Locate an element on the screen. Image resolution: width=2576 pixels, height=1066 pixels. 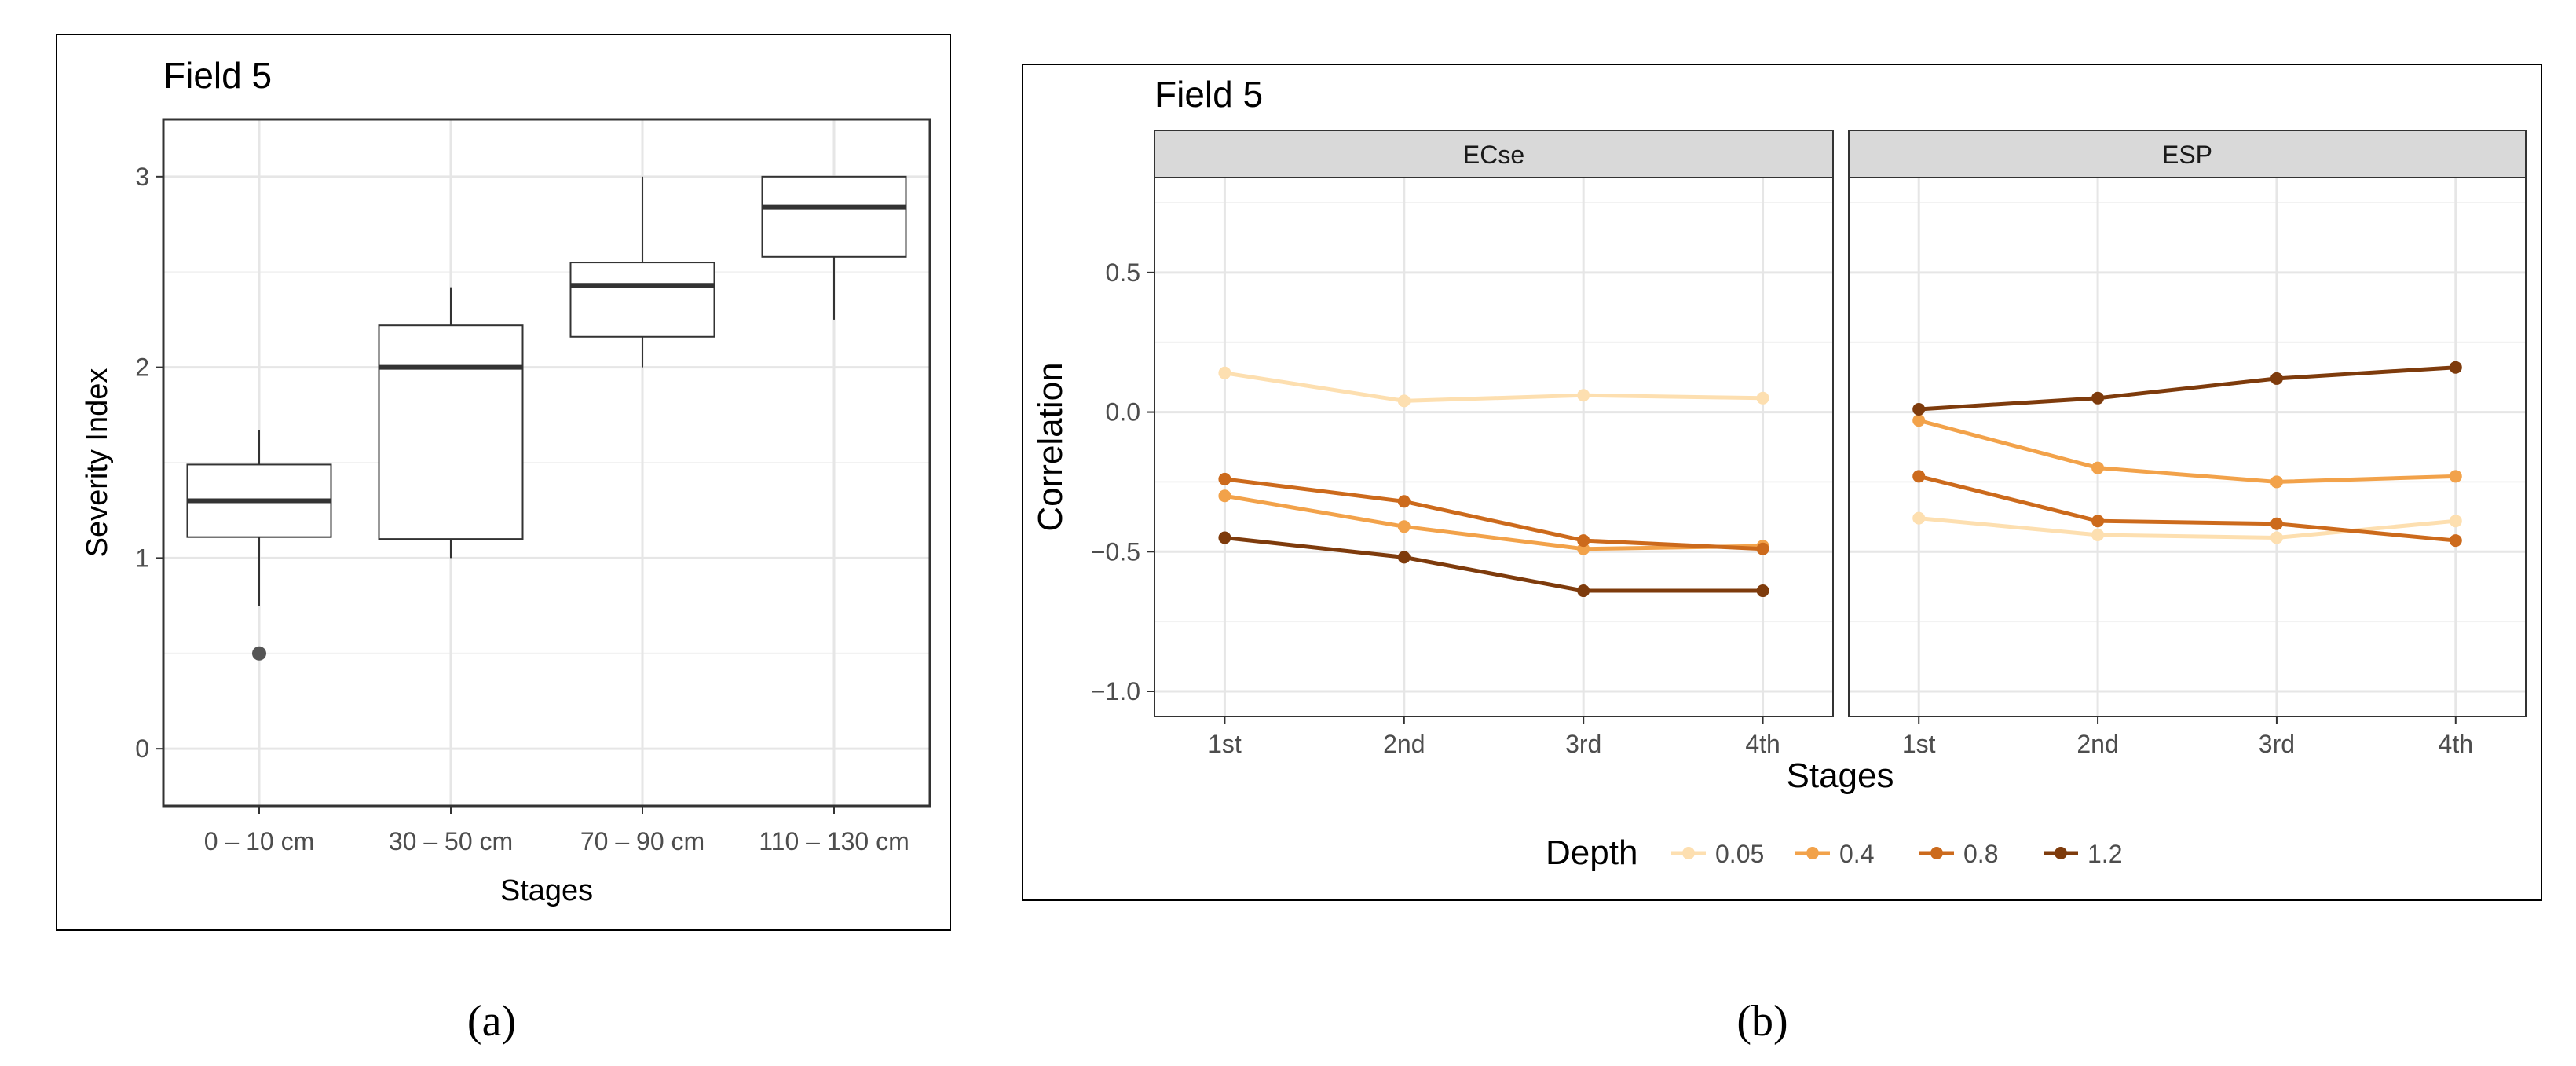
facet-esp-gridlines is located at coordinates (2188, 447).